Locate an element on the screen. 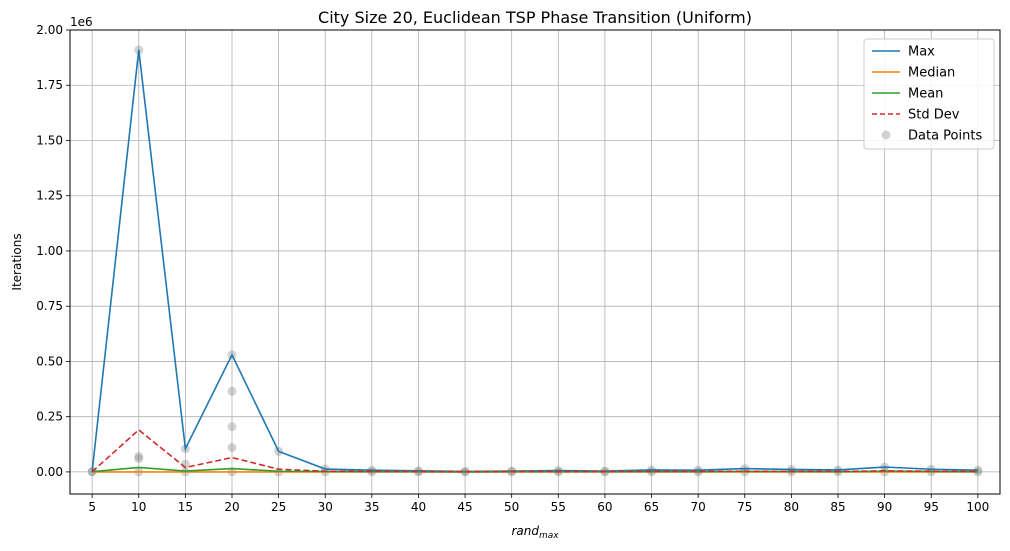 Image resolution: width=1010 pixels, height=551 pixels. x-tick-label: 40 is located at coordinates (418, 507).